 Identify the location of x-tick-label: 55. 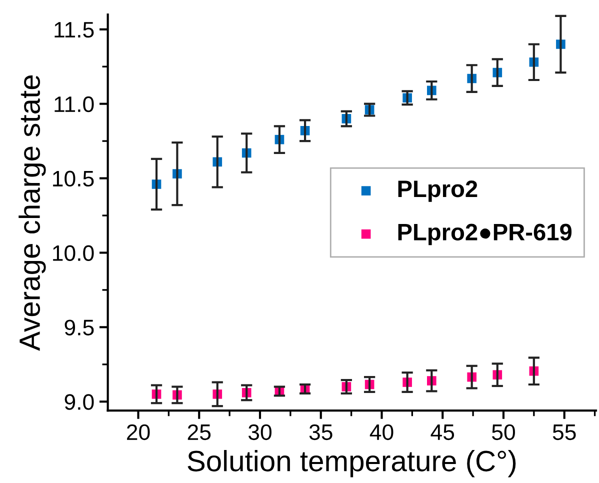
(564, 432).